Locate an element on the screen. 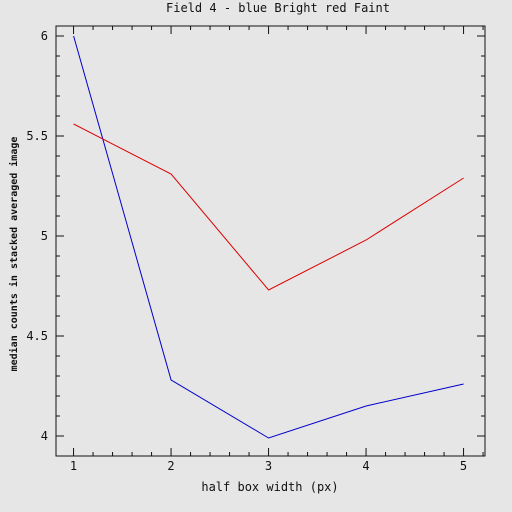 The width and height of the screenshot is (512, 512). y-tick-labels: 4 4.5 5 5.5 6 is located at coordinates (37, 236).